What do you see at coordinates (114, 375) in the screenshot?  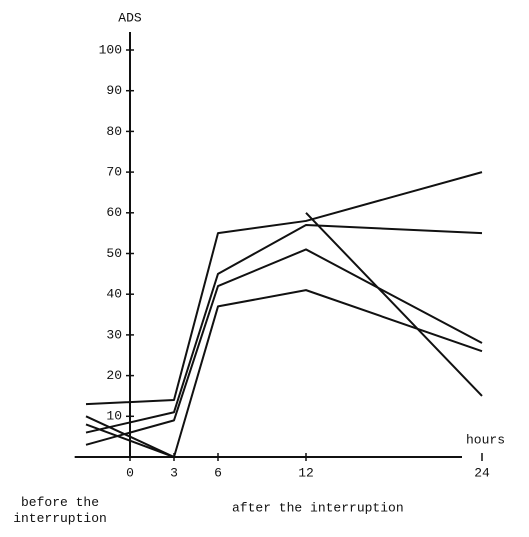 I see `y-tick-label: 20` at bounding box center [114, 375].